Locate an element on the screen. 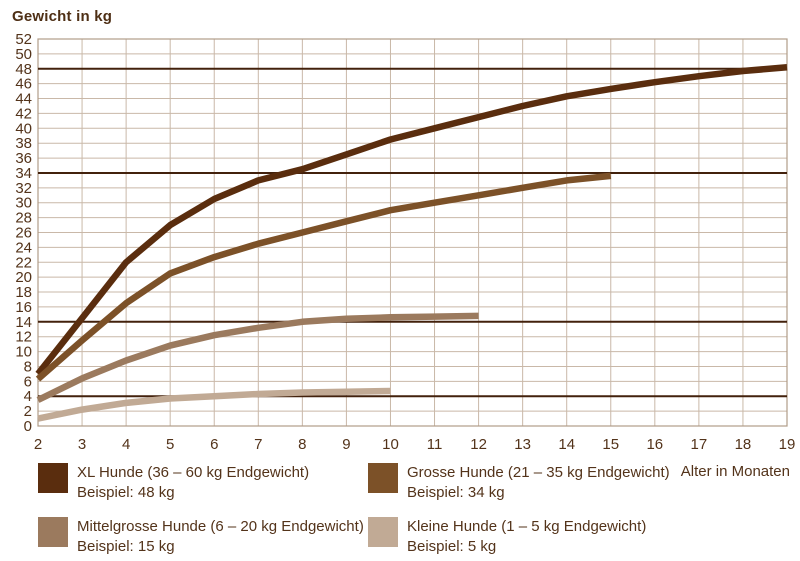  x-tick-label: 19 is located at coordinates (787, 444).